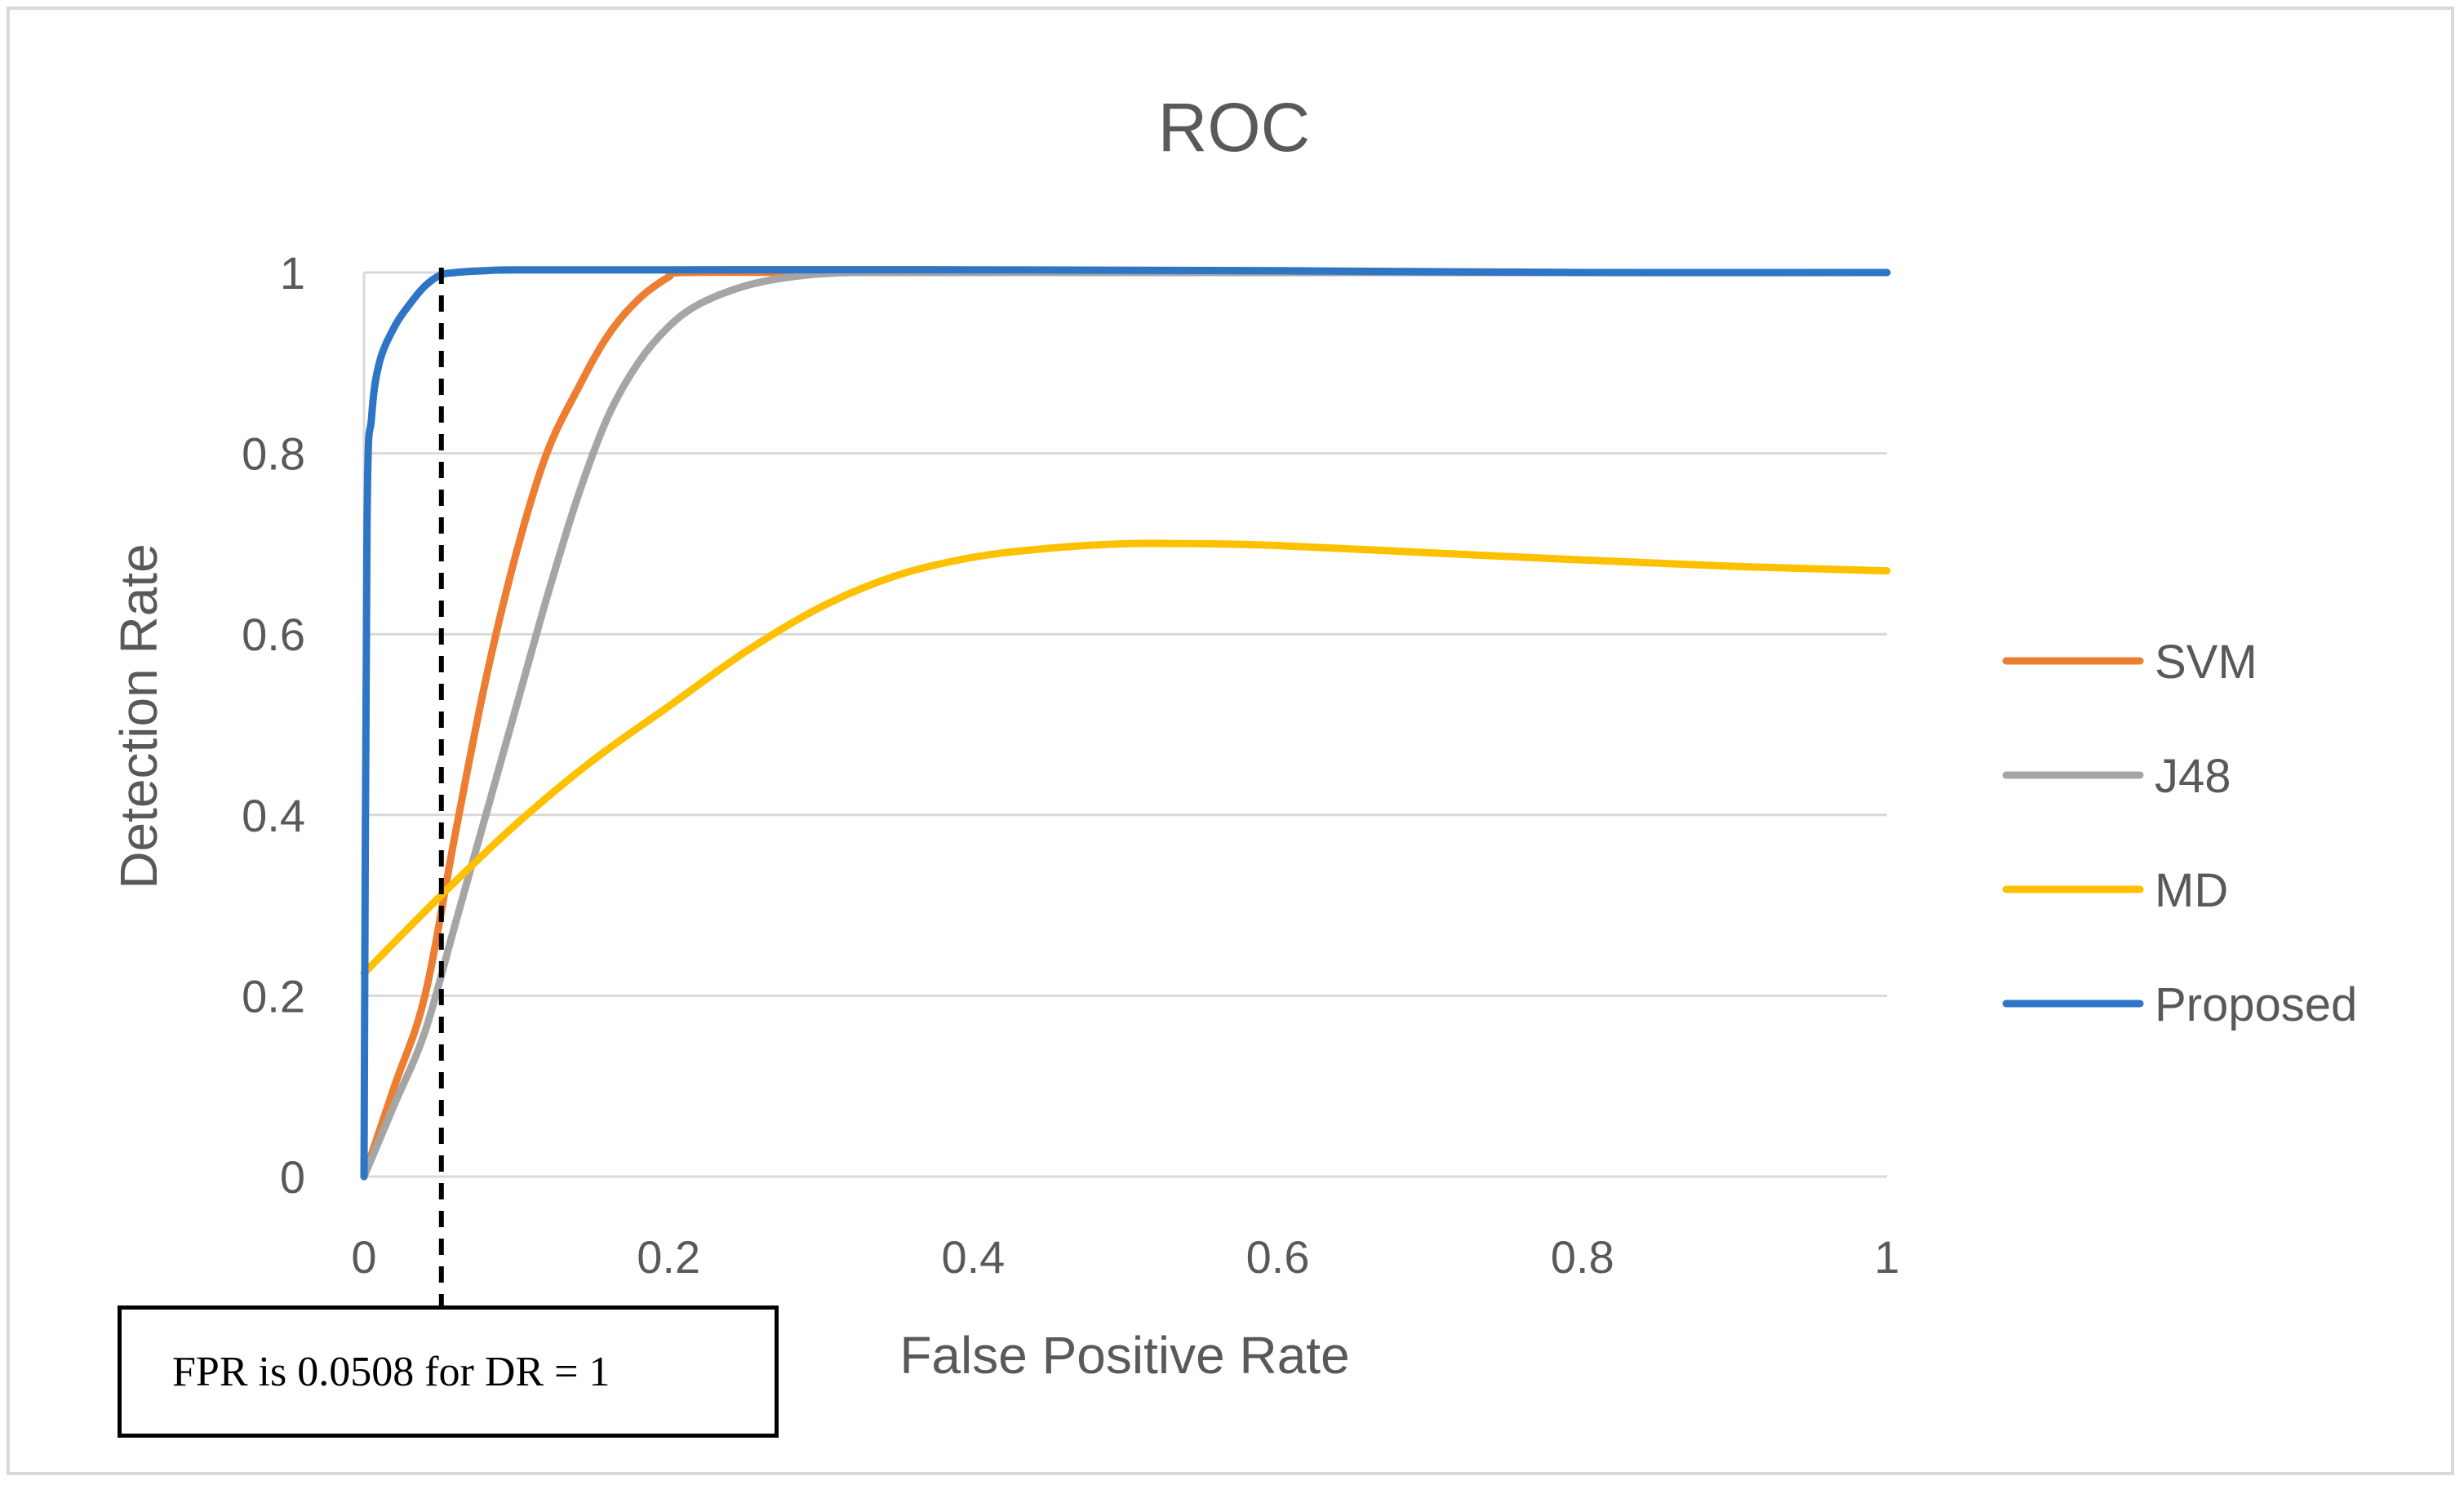 The width and height of the screenshot is (2464, 1485). Describe the element at coordinates (274, 634) in the screenshot. I see `y-tick-label: 0.6` at that location.